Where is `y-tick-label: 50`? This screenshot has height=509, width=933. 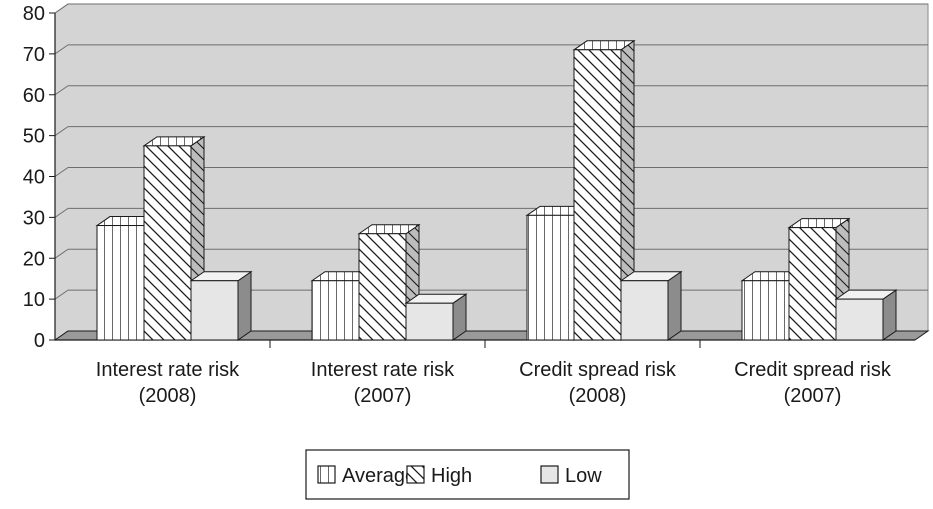
y-tick-label: 50 is located at coordinates (34, 137).